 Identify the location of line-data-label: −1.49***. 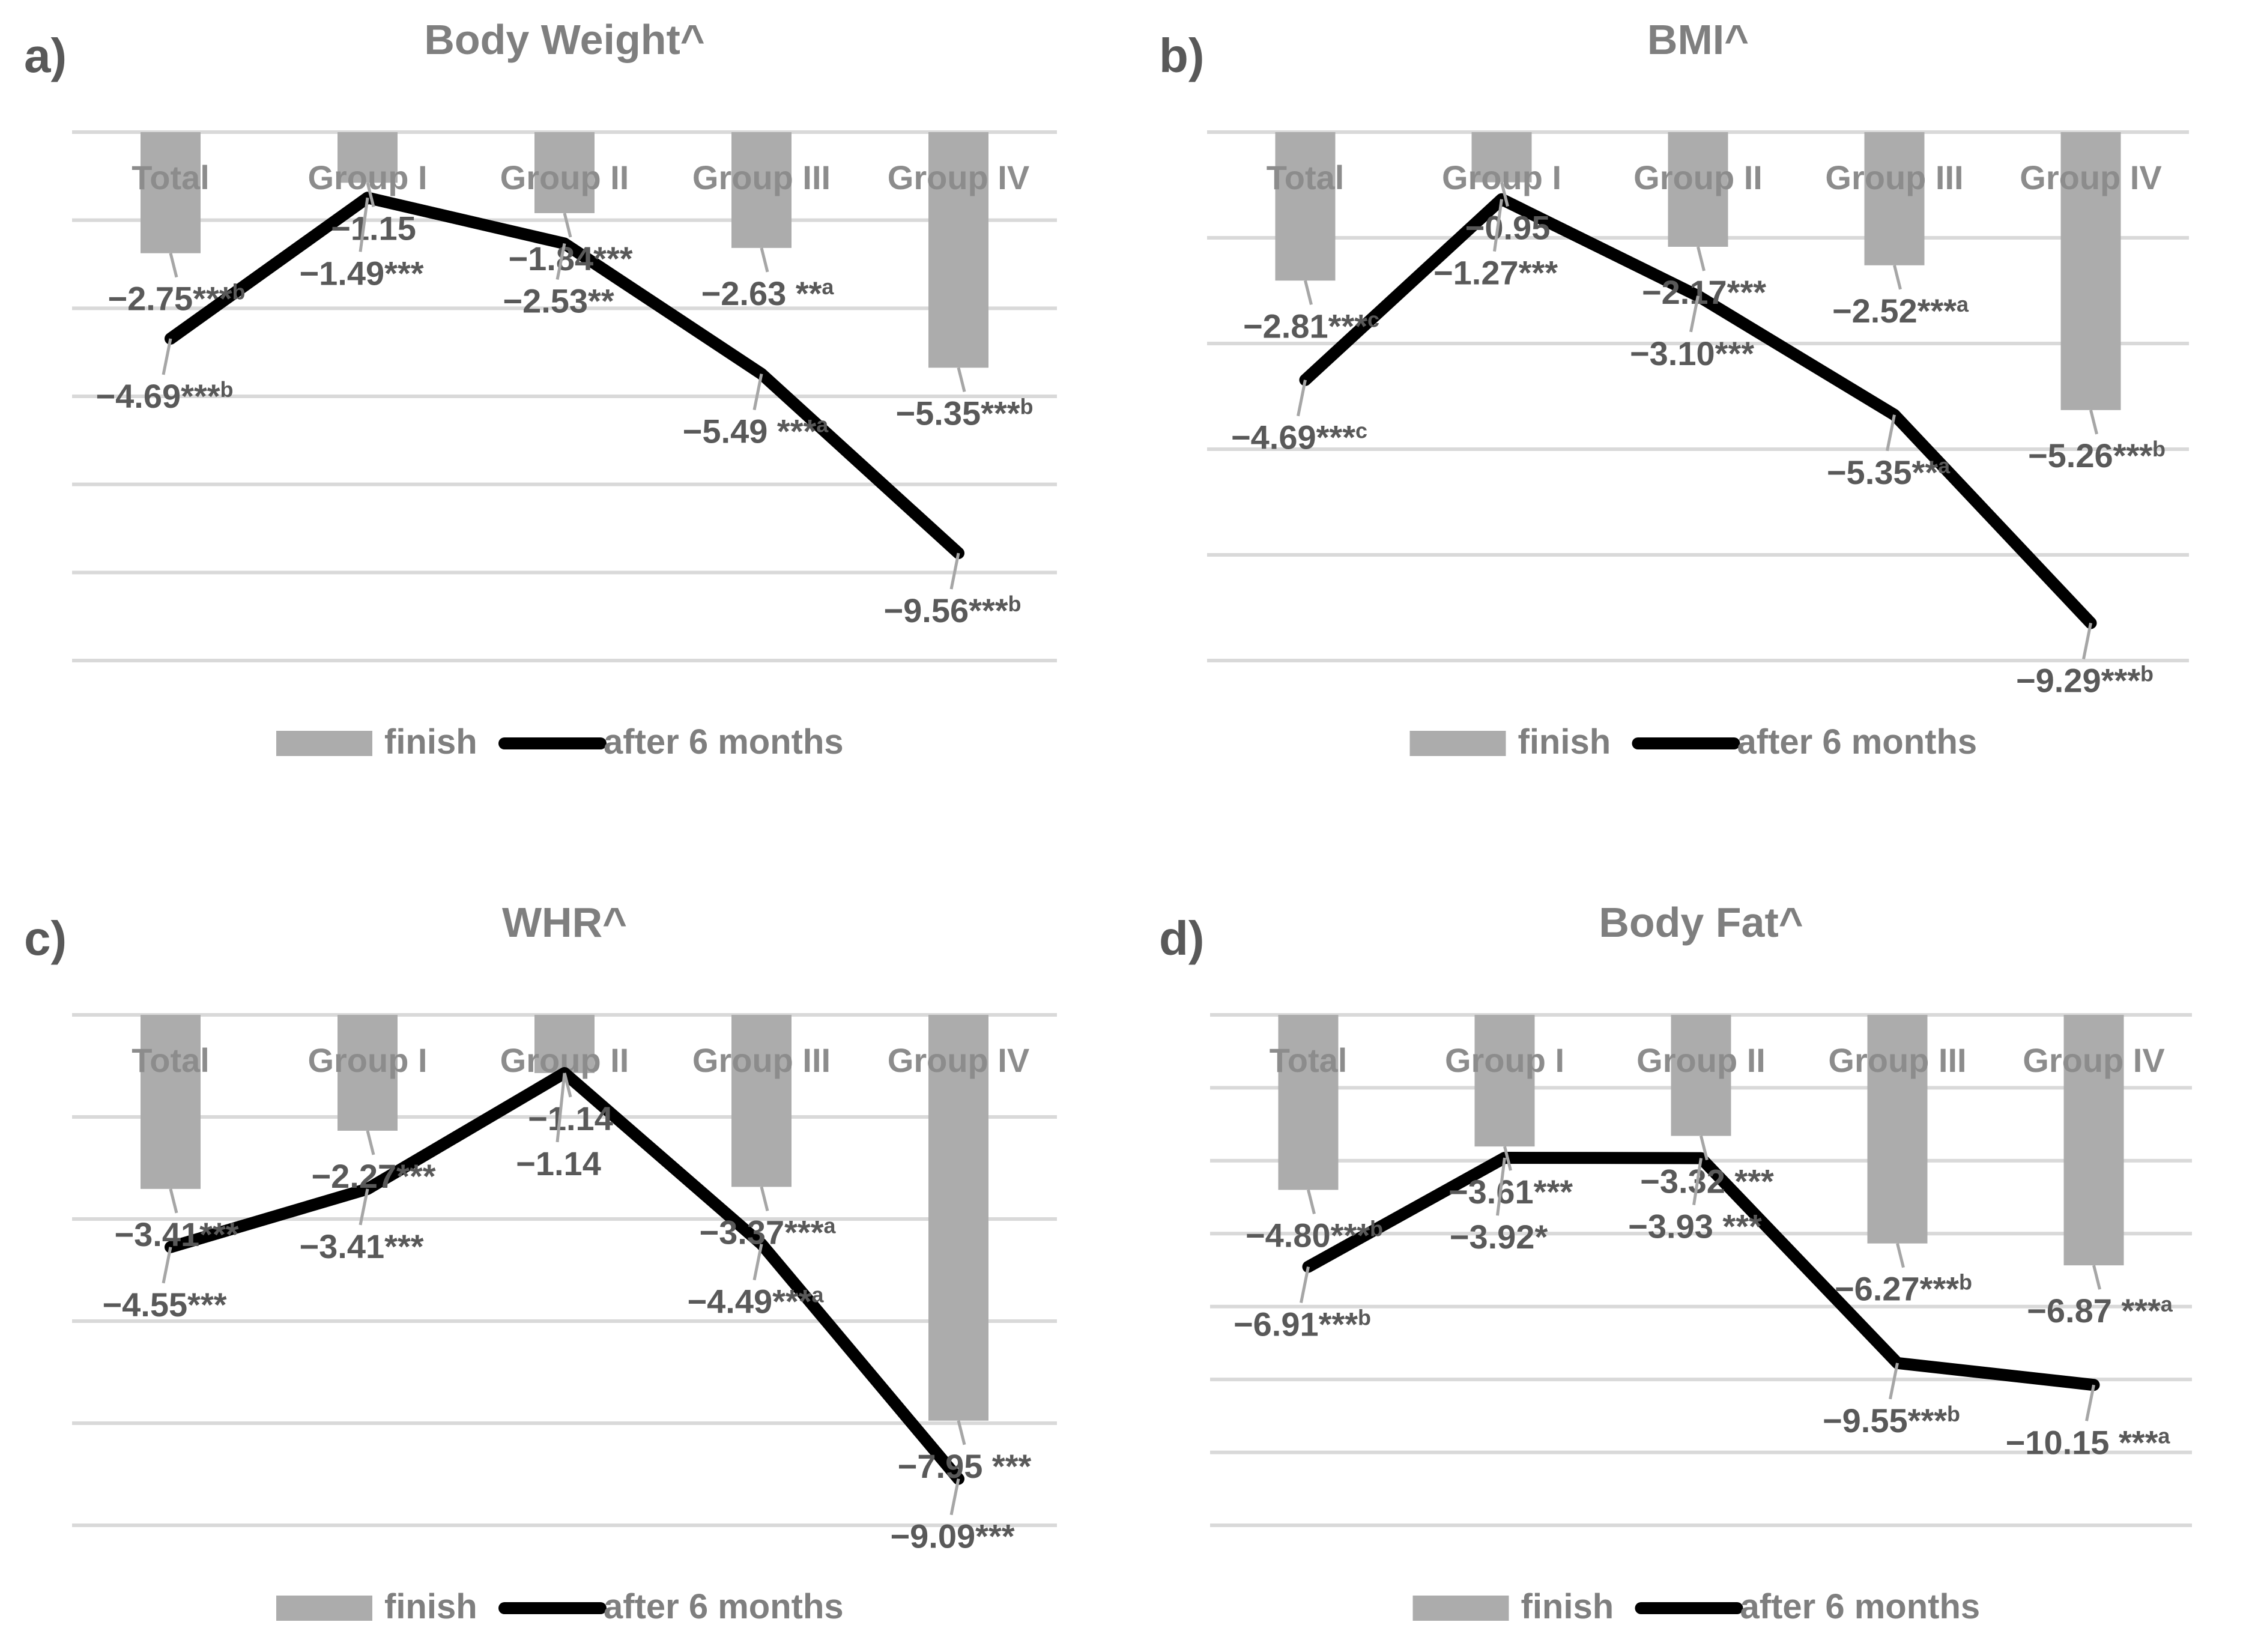
(361, 273).